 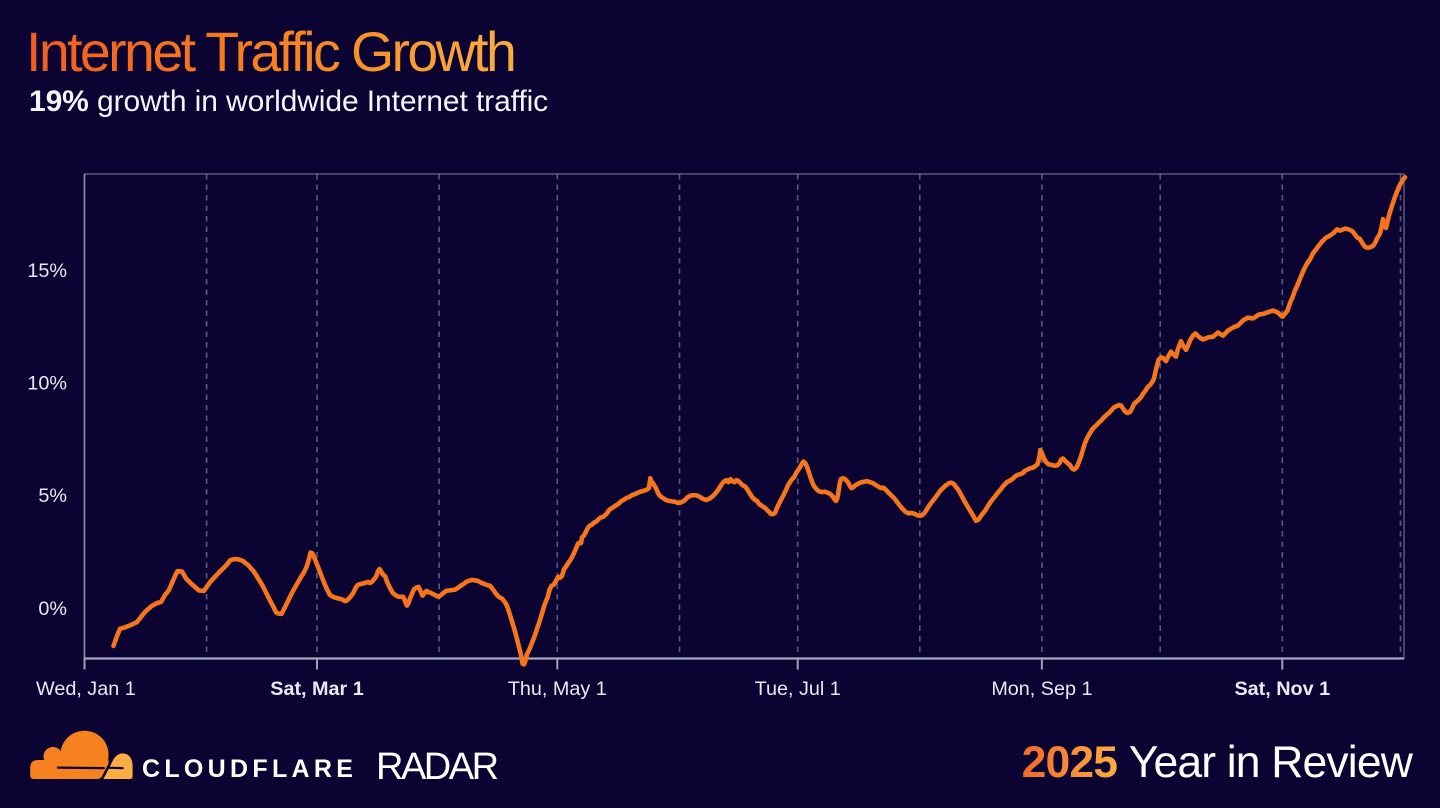 I want to click on svg-text: Sat, Nov 1, so click(x=1282, y=689).